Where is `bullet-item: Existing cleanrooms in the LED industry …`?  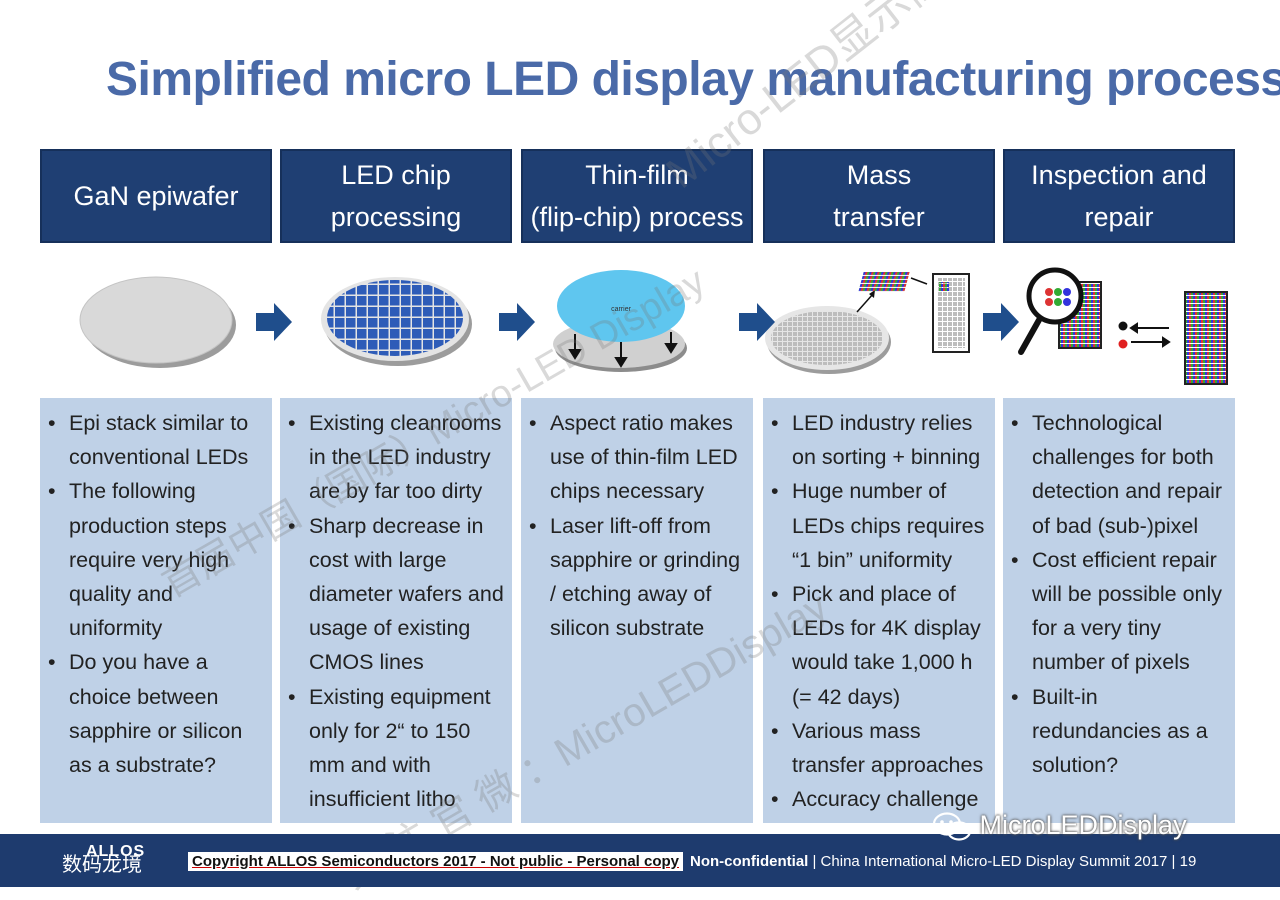 bullet-item: Existing cleanrooms in the LED industry … is located at coordinates (398, 457).